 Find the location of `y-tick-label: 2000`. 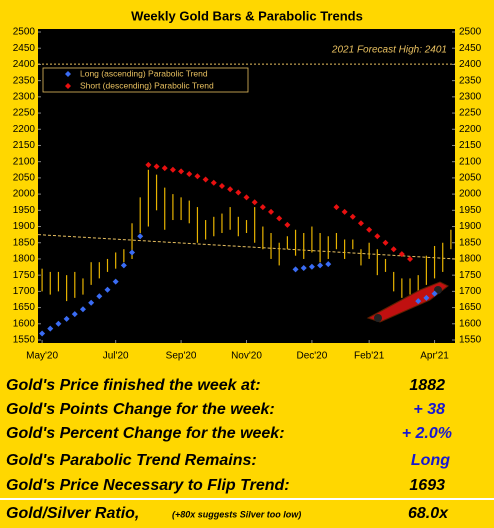

y-tick-label: 2000 is located at coordinates (24, 194).